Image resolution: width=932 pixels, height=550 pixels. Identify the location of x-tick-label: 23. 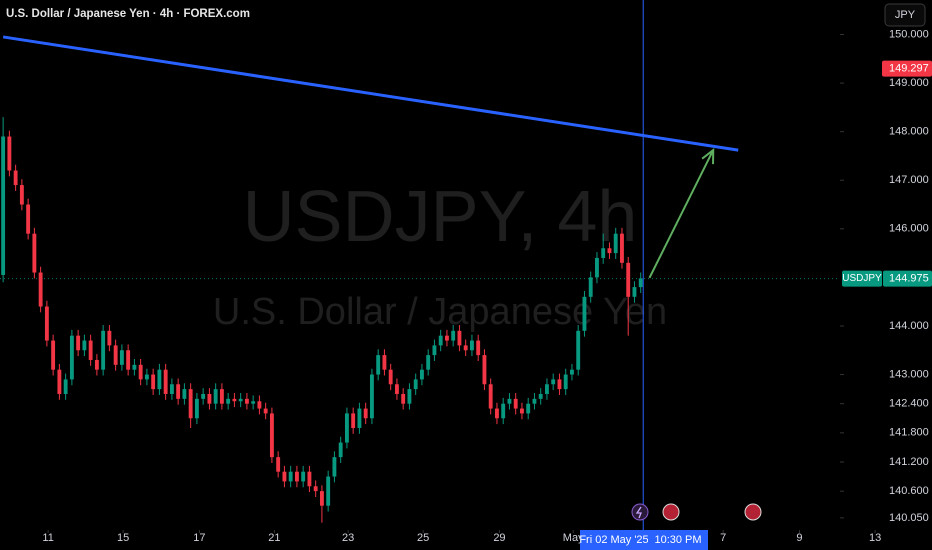
(348, 538).